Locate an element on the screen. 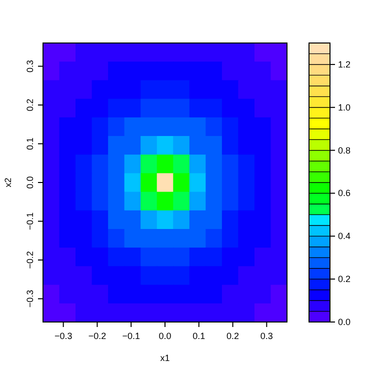 The width and height of the screenshot is (374, 374). x-tick-label: 0.2 is located at coordinates (233, 336).